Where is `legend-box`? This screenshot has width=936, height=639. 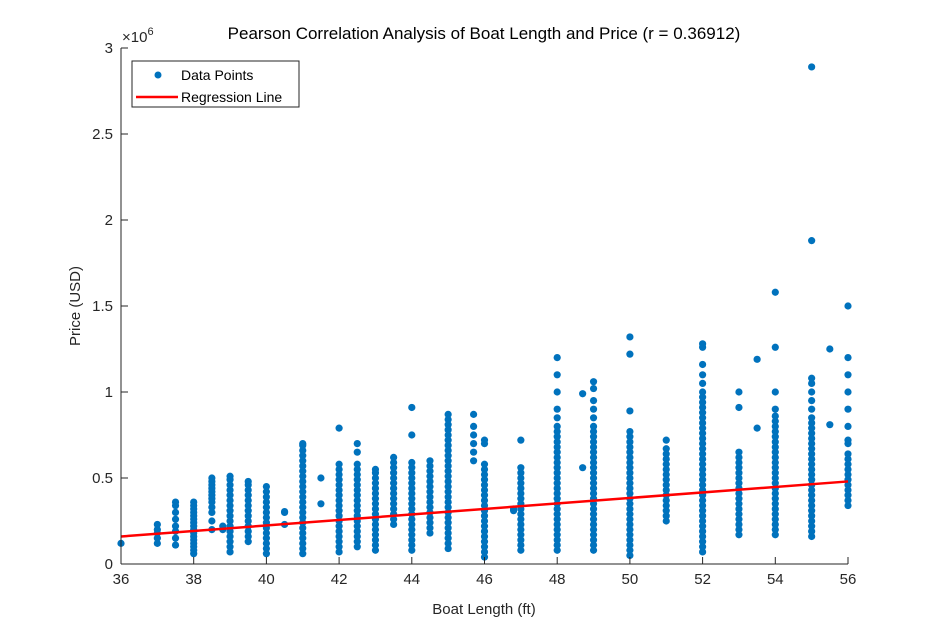
legend-box is located at coordinates (215, 84).